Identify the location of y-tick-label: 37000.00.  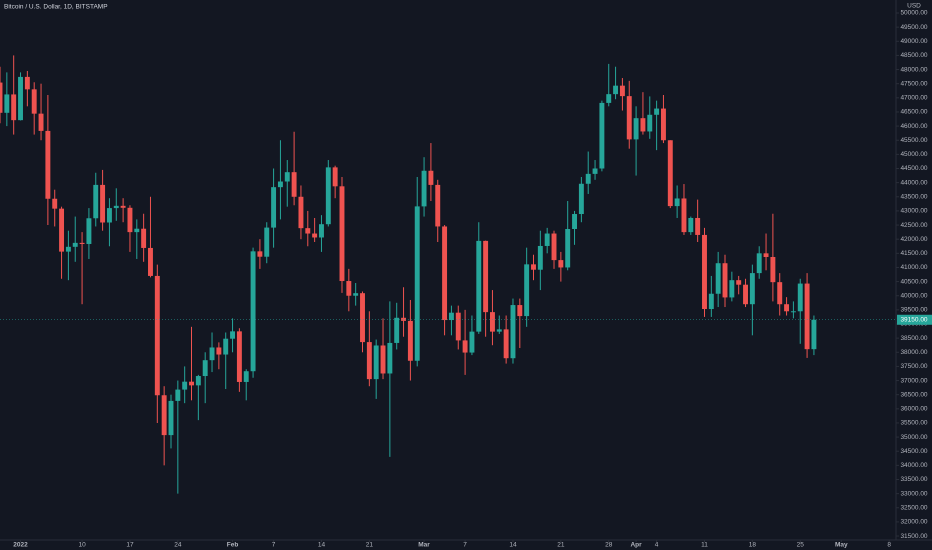
(913, 380).